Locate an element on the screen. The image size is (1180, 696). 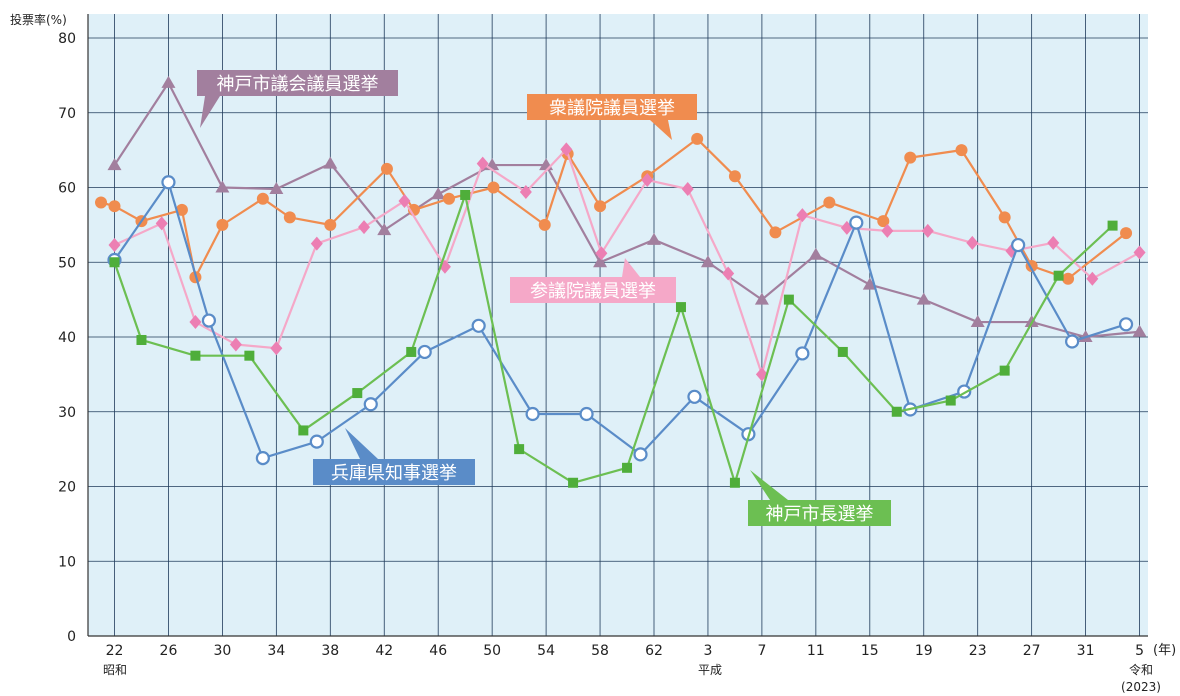
x-tick-label: 11 is located at coordinates (816, 651).